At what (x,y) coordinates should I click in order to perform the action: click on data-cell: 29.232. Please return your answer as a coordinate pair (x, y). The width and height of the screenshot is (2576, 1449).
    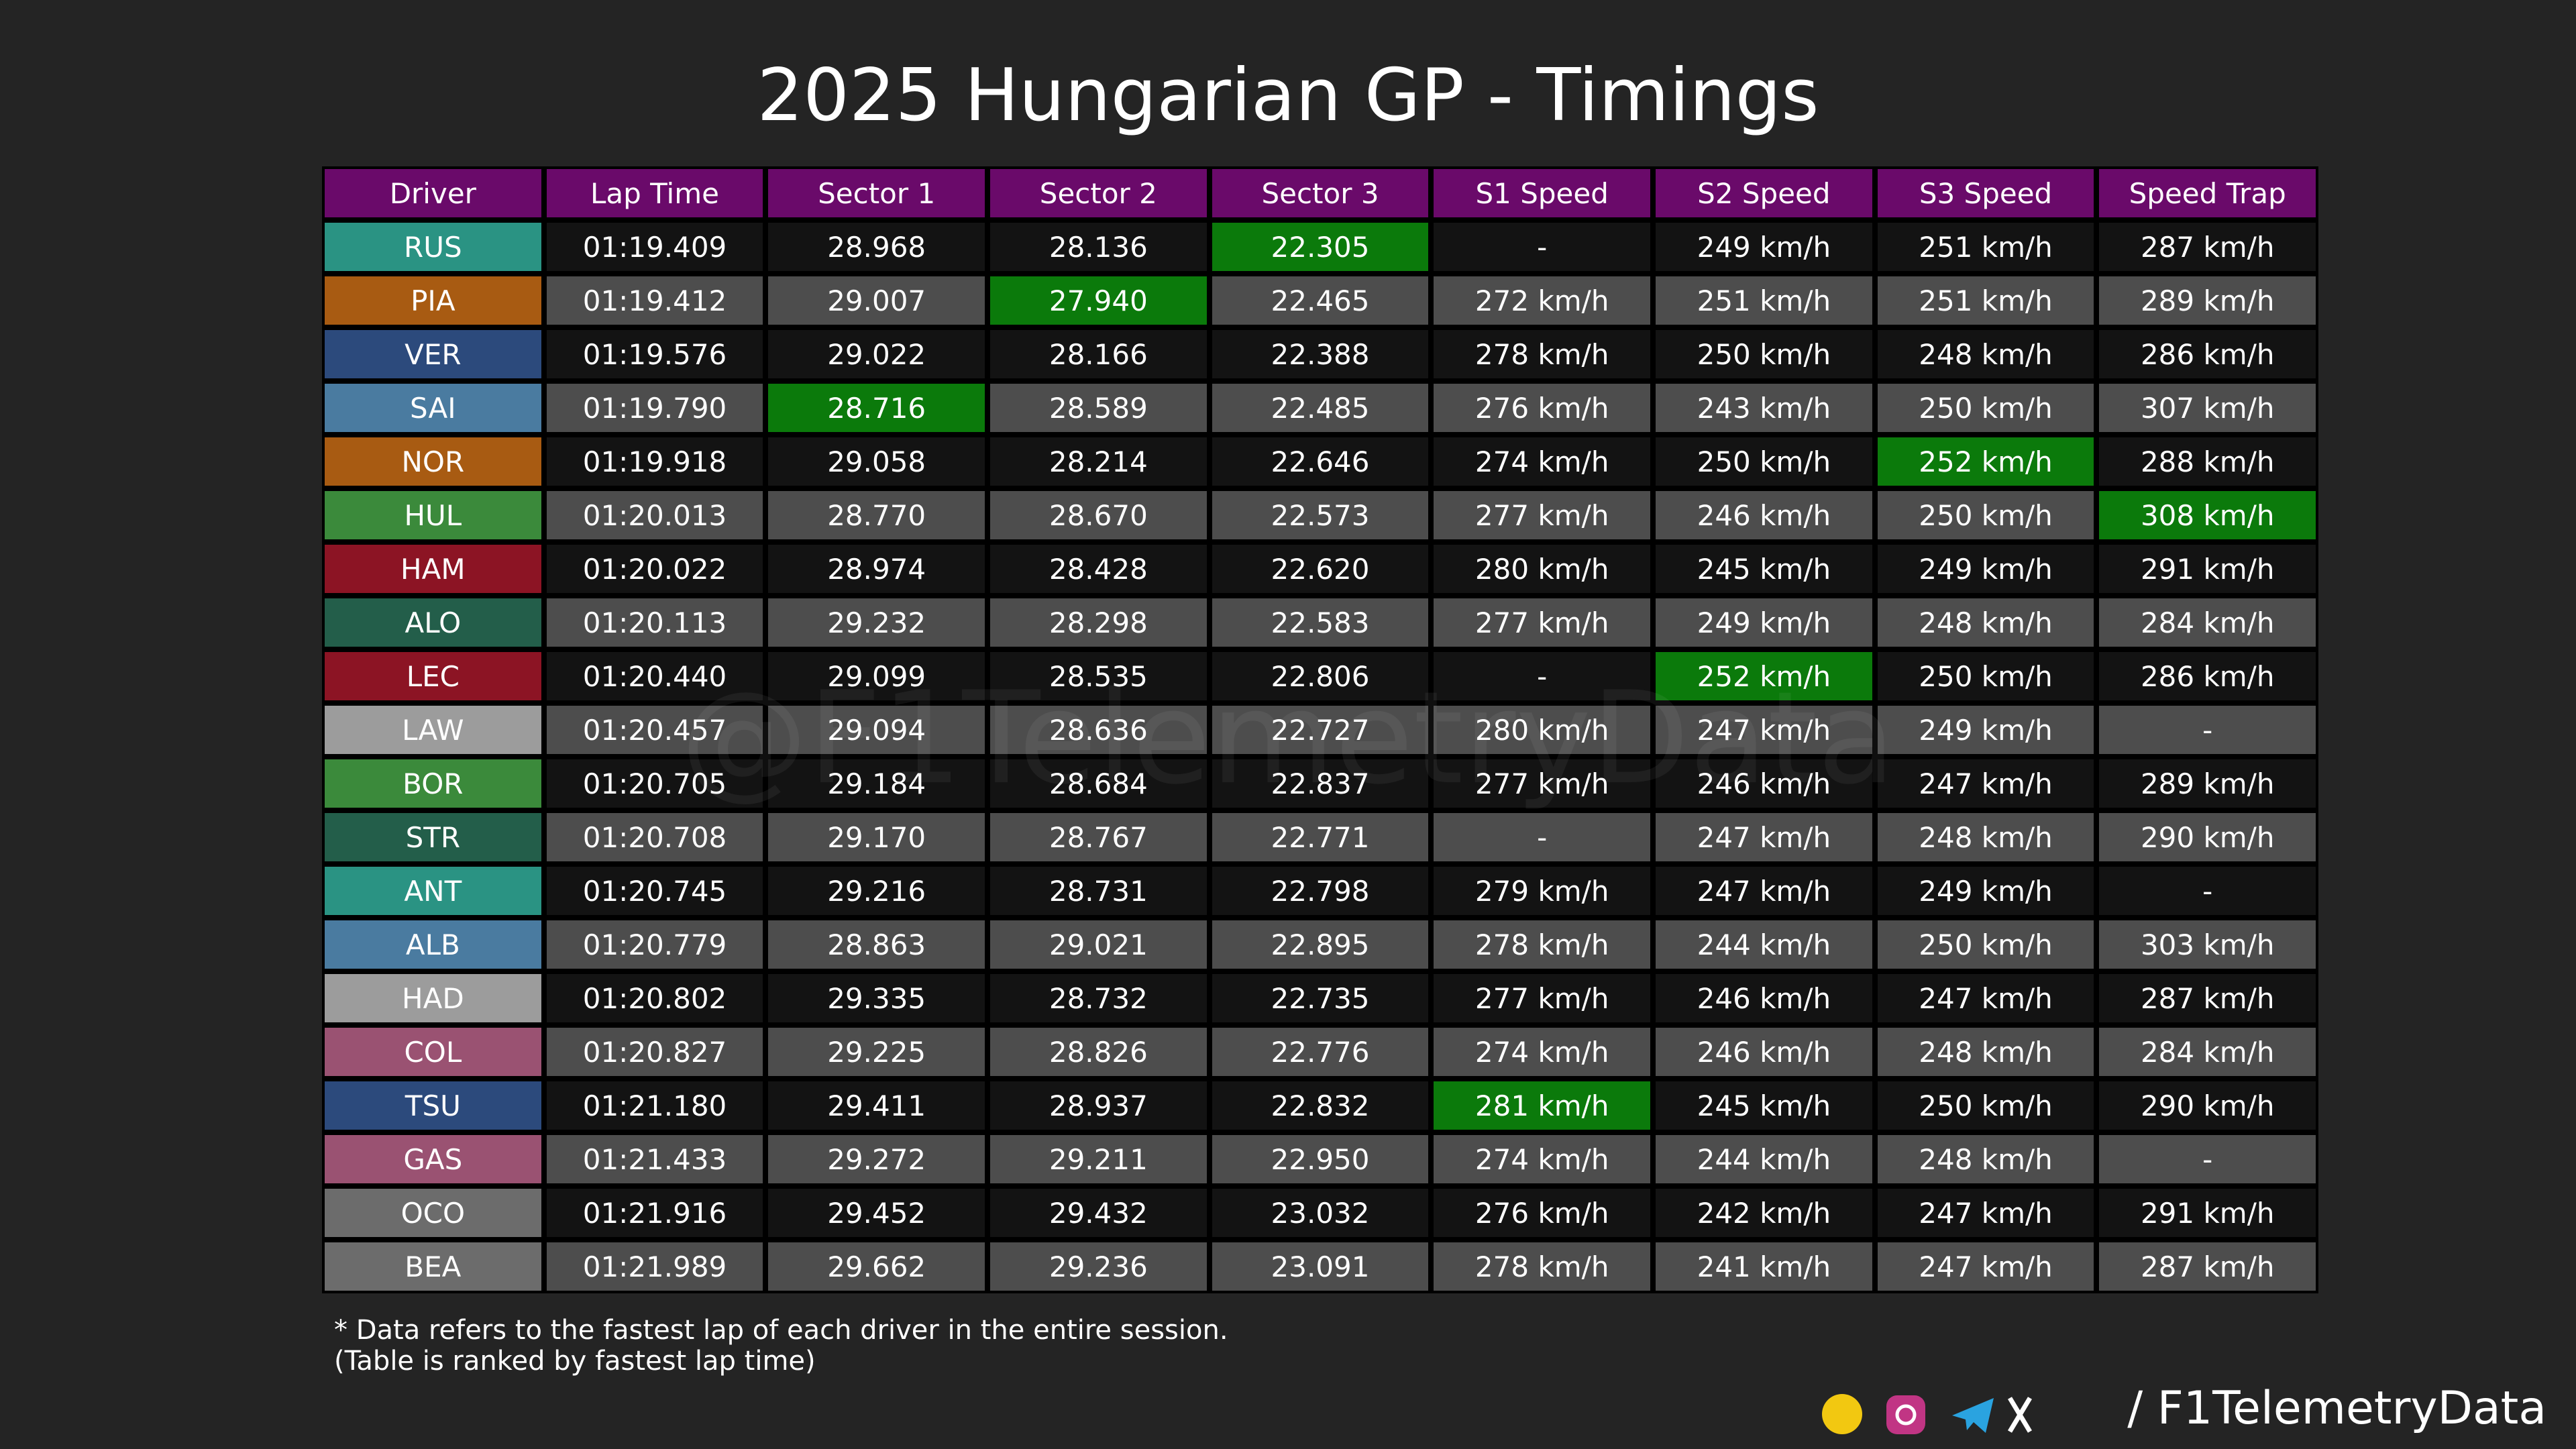
    Looking at the image, I should click on (876, 622).